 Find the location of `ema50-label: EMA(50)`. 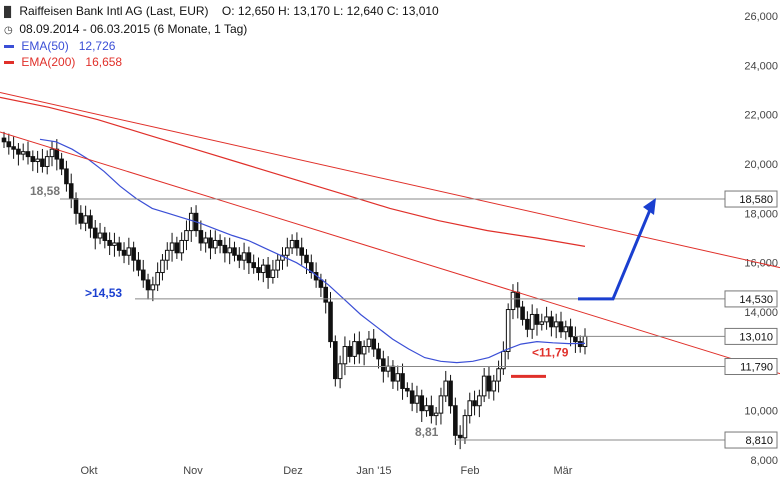

ema50-label: EMA(50) is located at coordinates (45, 46).